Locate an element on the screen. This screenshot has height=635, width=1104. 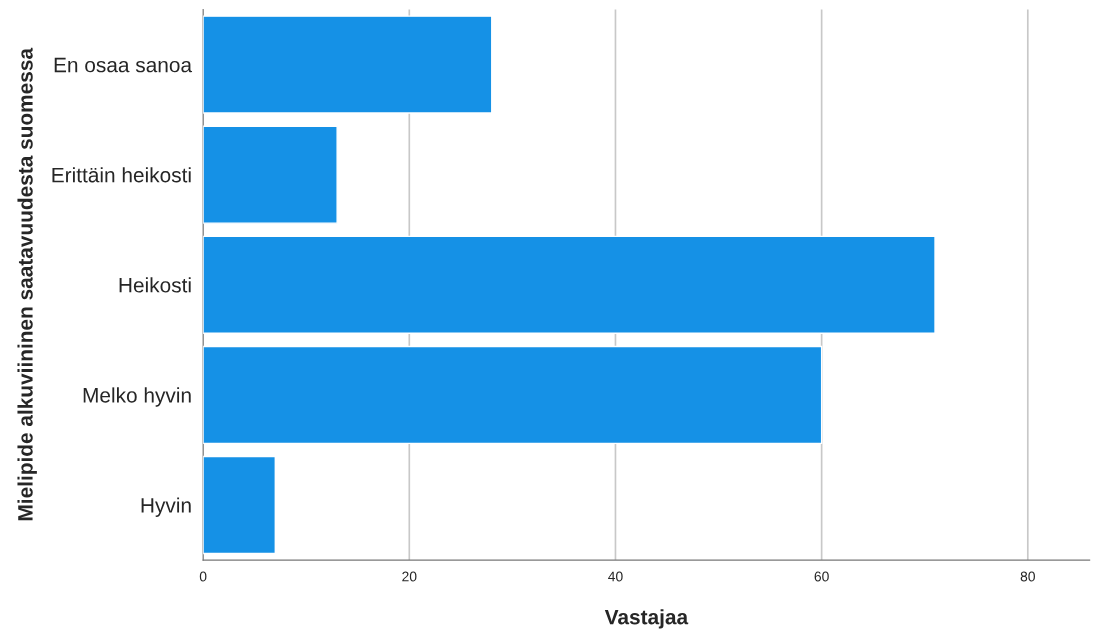
x-tick-label: 60 is located at coordinates (821, 576).